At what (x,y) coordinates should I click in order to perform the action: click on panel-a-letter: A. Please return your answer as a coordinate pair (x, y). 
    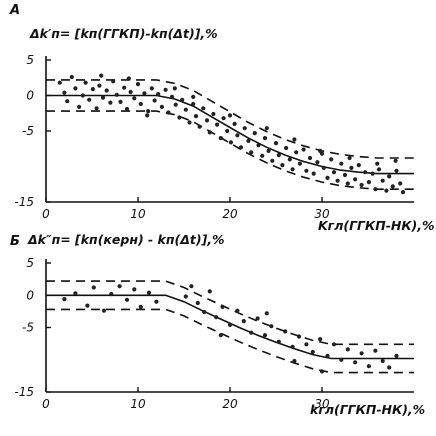
    Looking at the image, I should click on (14, 10).